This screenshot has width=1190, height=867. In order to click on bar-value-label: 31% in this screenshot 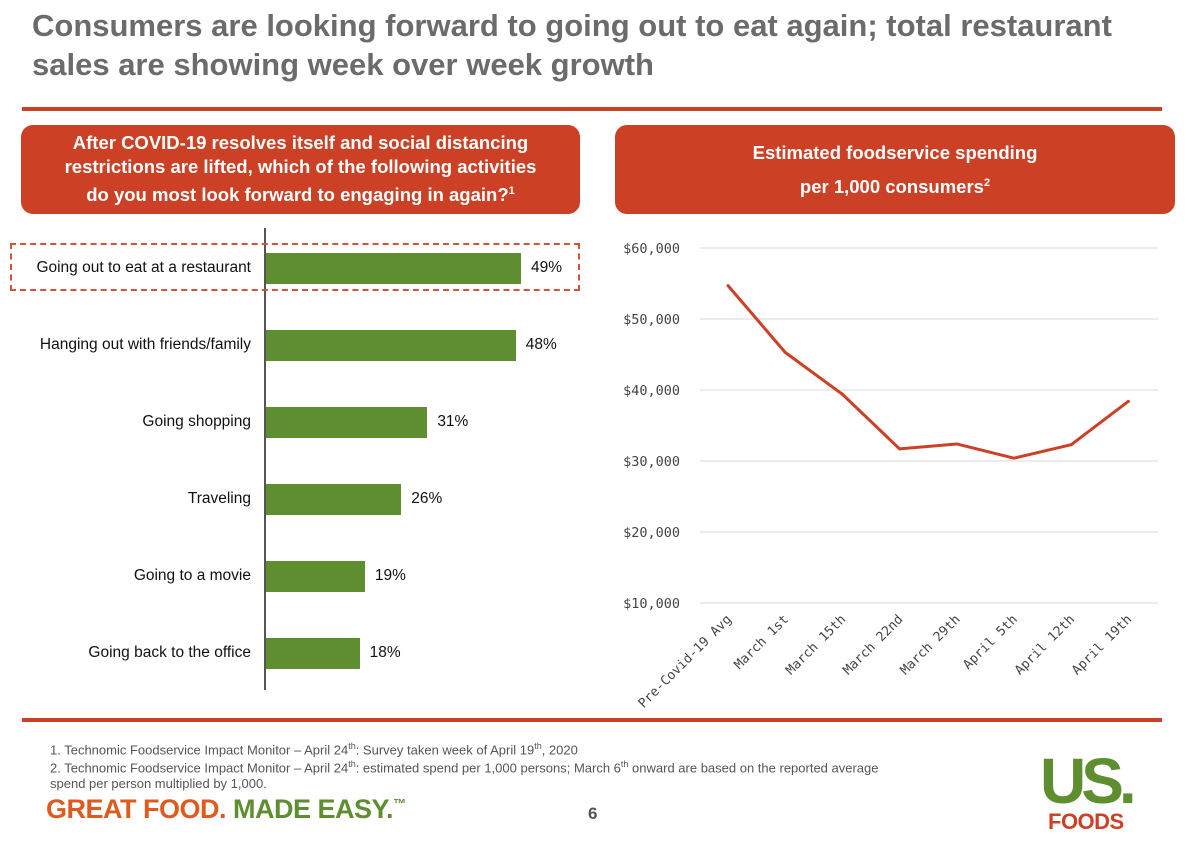, I will do `click(453, 421)`.